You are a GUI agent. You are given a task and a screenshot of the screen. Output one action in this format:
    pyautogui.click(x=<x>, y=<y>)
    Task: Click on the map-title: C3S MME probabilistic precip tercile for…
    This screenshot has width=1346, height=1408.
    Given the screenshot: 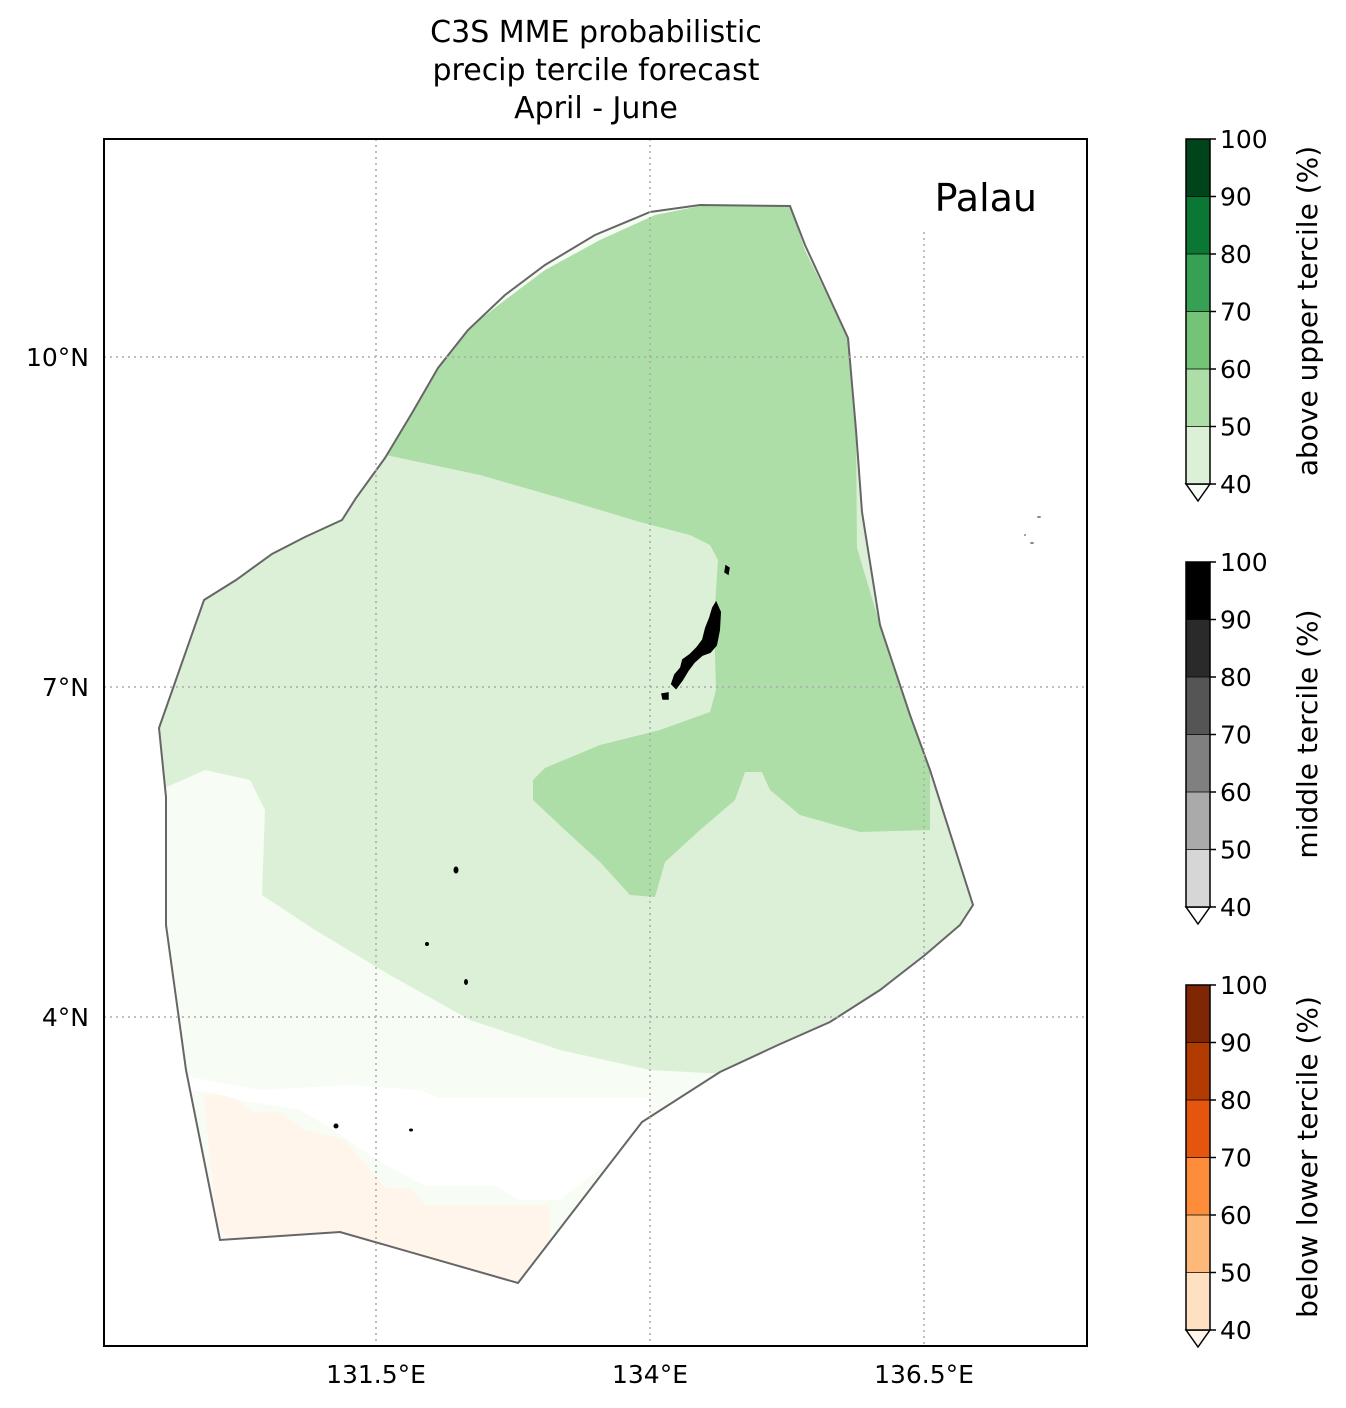 What is the action you would take?
    pyautogui.click(x=596, y=71)
    